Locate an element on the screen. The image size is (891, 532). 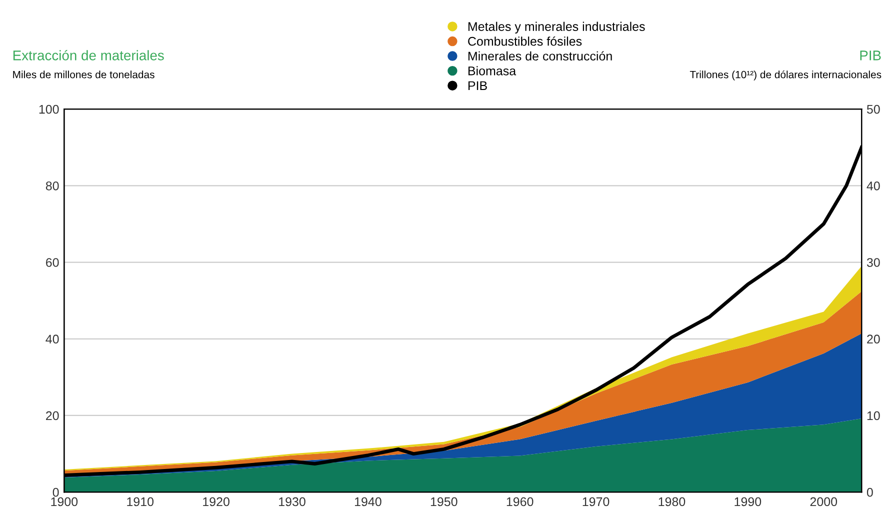
y2-axis-title: PIB is located at coordinates (870, 55).